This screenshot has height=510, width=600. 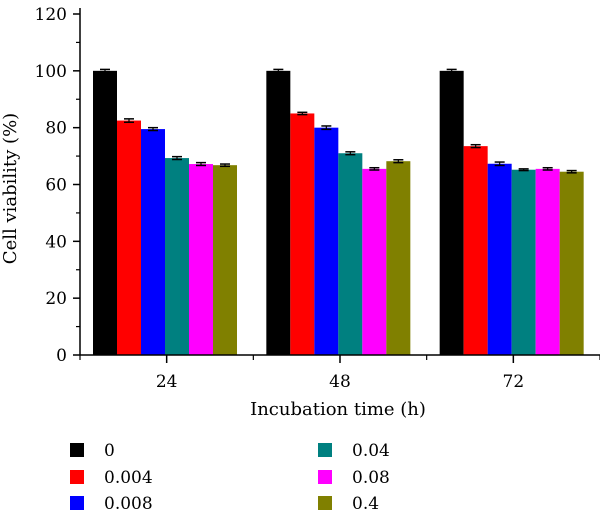 What do you see at coordinates (371, 478) in the screenshot?
I see `legend-label: 0.08` at bounding box center [371, 478].